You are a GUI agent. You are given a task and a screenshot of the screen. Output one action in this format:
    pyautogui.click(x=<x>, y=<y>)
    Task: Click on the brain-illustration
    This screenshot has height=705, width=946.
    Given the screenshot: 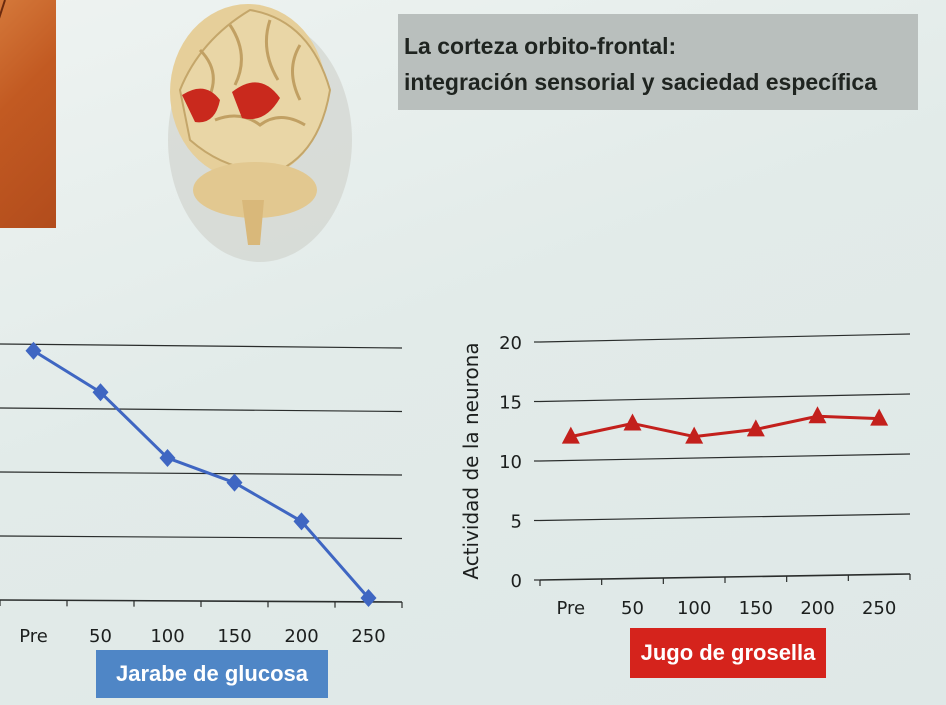 What is the action you would take?
    pyautogui.click(x=260, y=135)
    